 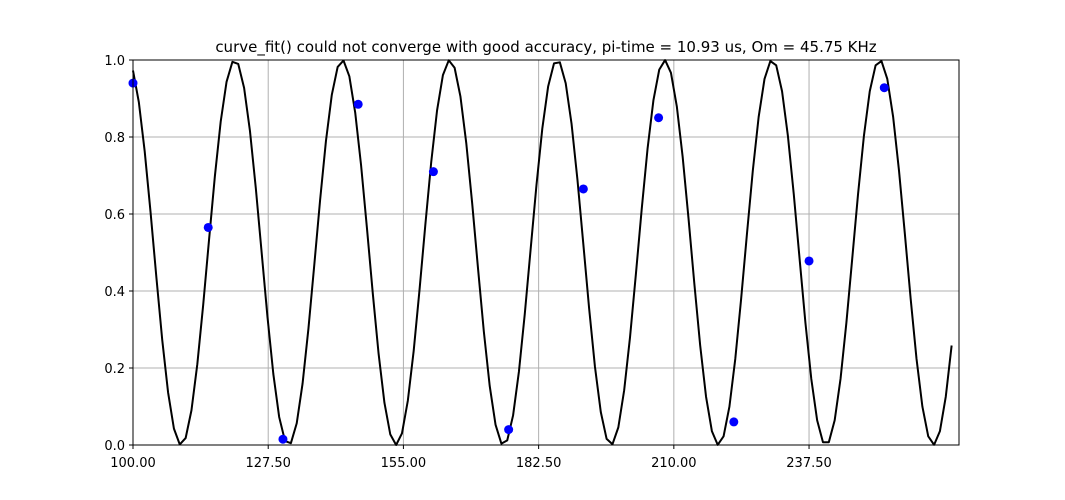 I want to click on y-tick-label: 1.0, so click(x=114, y=61).